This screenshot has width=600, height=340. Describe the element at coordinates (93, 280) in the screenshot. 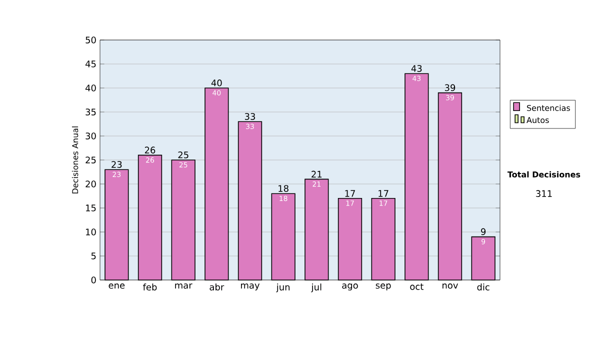

I see `y-tick-label: 0` at that location.